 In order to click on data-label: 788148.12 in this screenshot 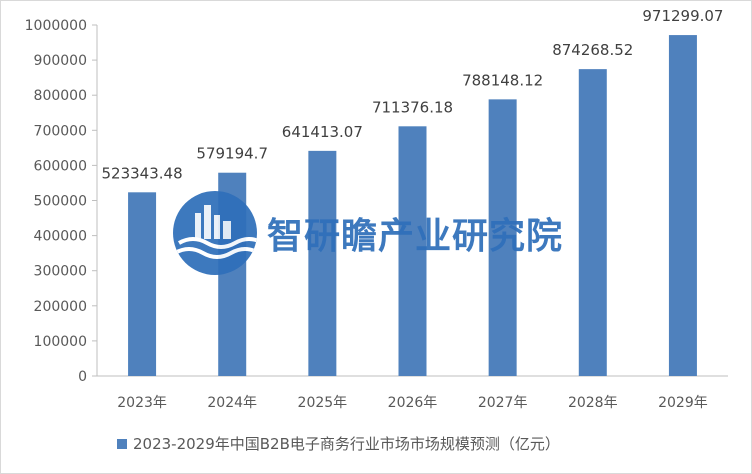, I will do `click(502, 80)`.